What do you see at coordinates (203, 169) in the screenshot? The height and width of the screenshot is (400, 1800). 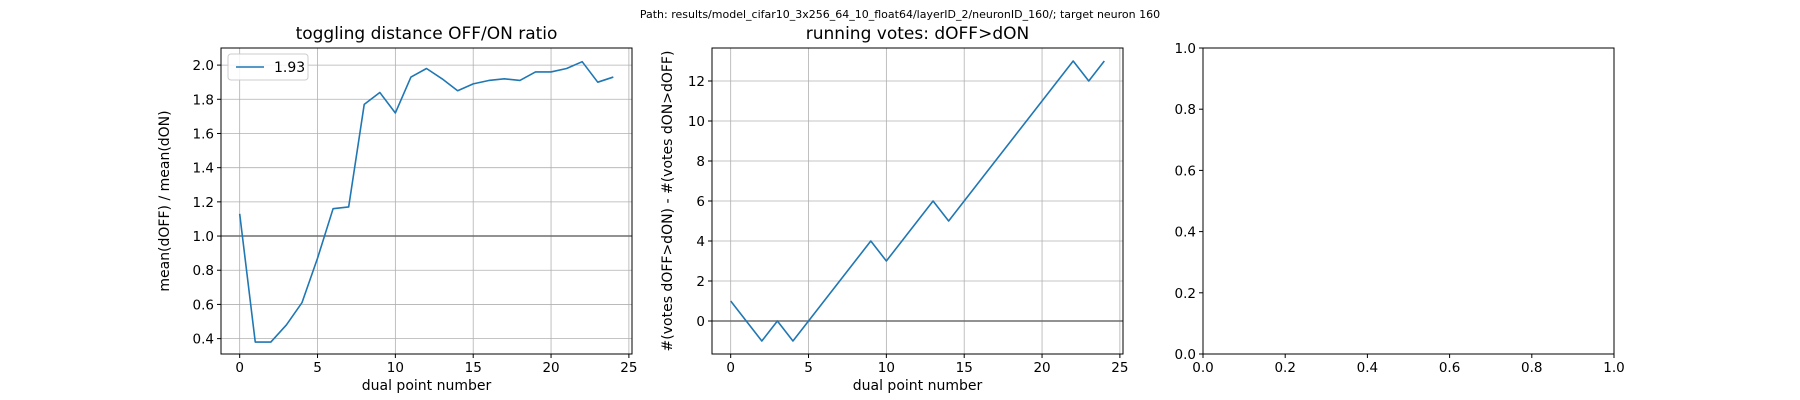 I see `y-tick-label: 1.4` at bounding box center [203, 169].